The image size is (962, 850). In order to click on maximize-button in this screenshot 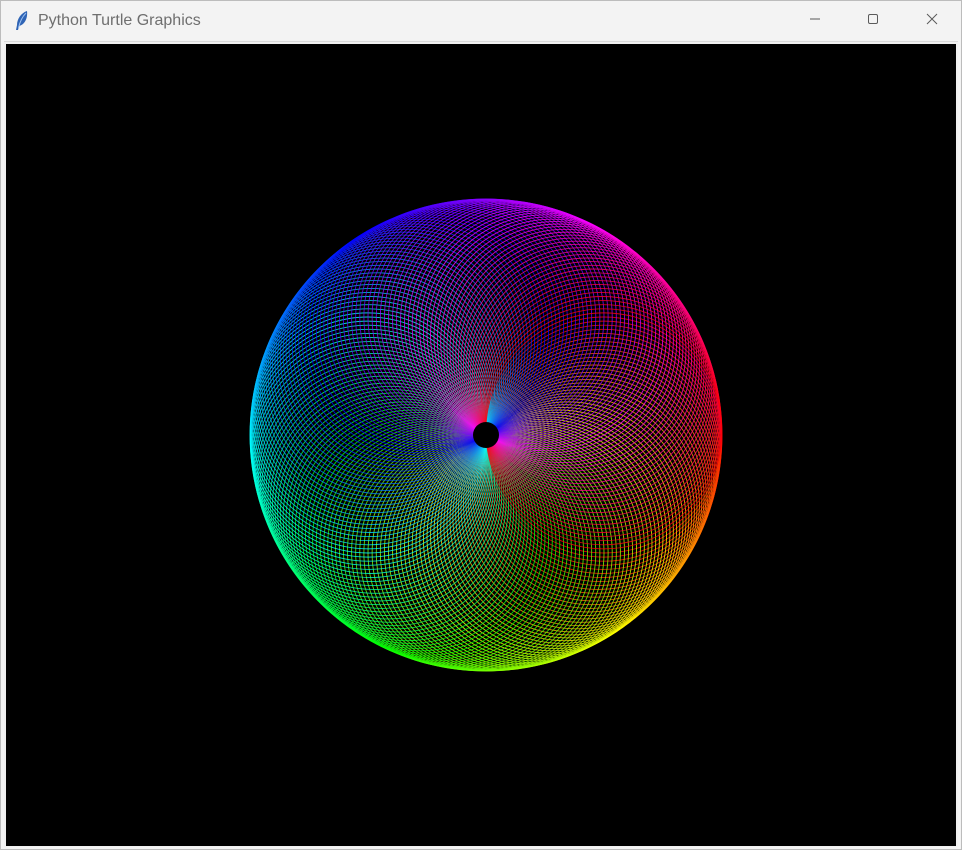, I will do `click(873, 21)`.